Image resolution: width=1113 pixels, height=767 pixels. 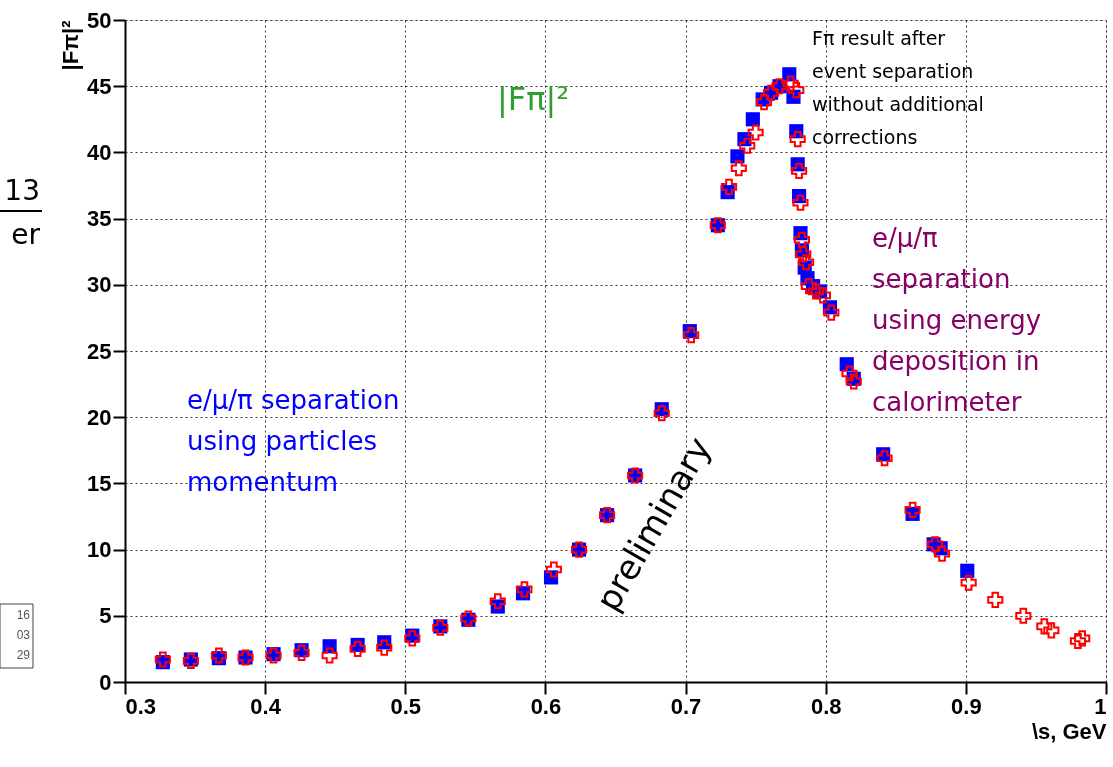 I want to click on annotation: Fπ result after event separation without additional corrections, so click(x=898, y=87).